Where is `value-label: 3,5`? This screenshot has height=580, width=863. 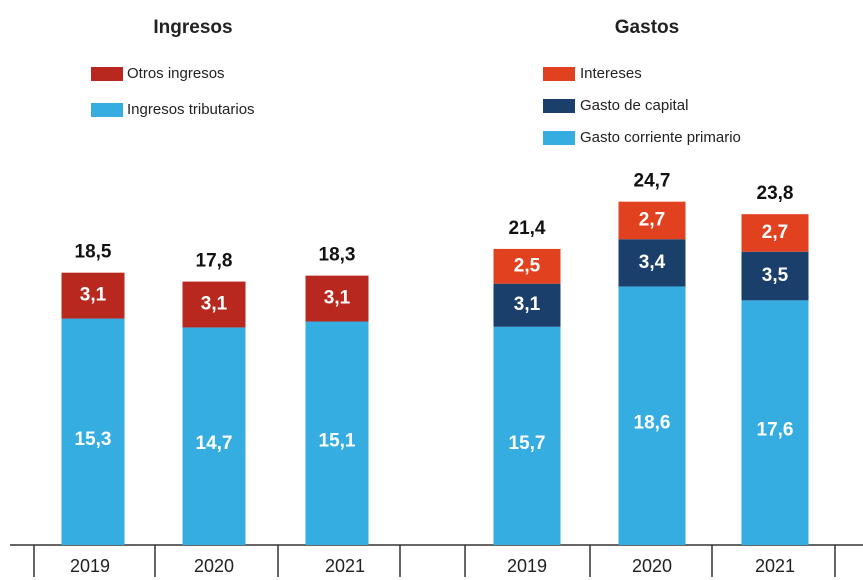
value-label: 3,5 is located at coordinates (775, 275).